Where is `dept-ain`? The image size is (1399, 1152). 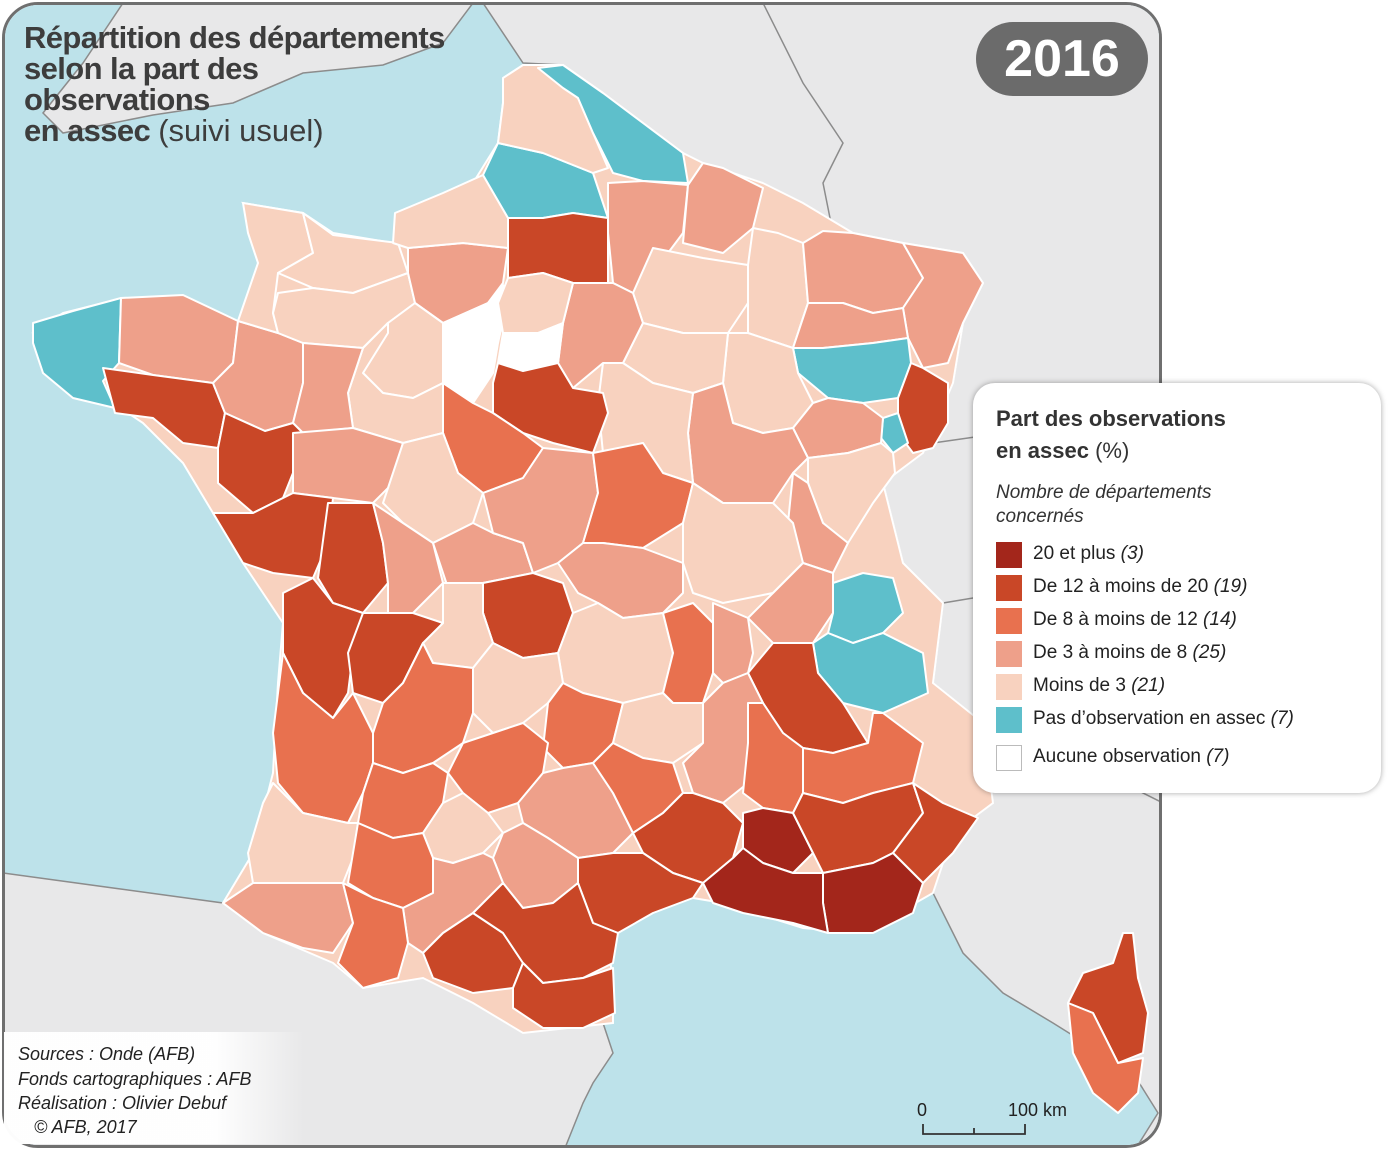
dept-ain is located at coordinates (790, 603).